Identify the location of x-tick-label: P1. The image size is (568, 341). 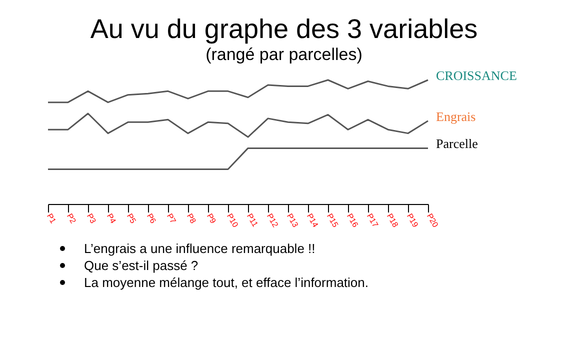
(51, 219).